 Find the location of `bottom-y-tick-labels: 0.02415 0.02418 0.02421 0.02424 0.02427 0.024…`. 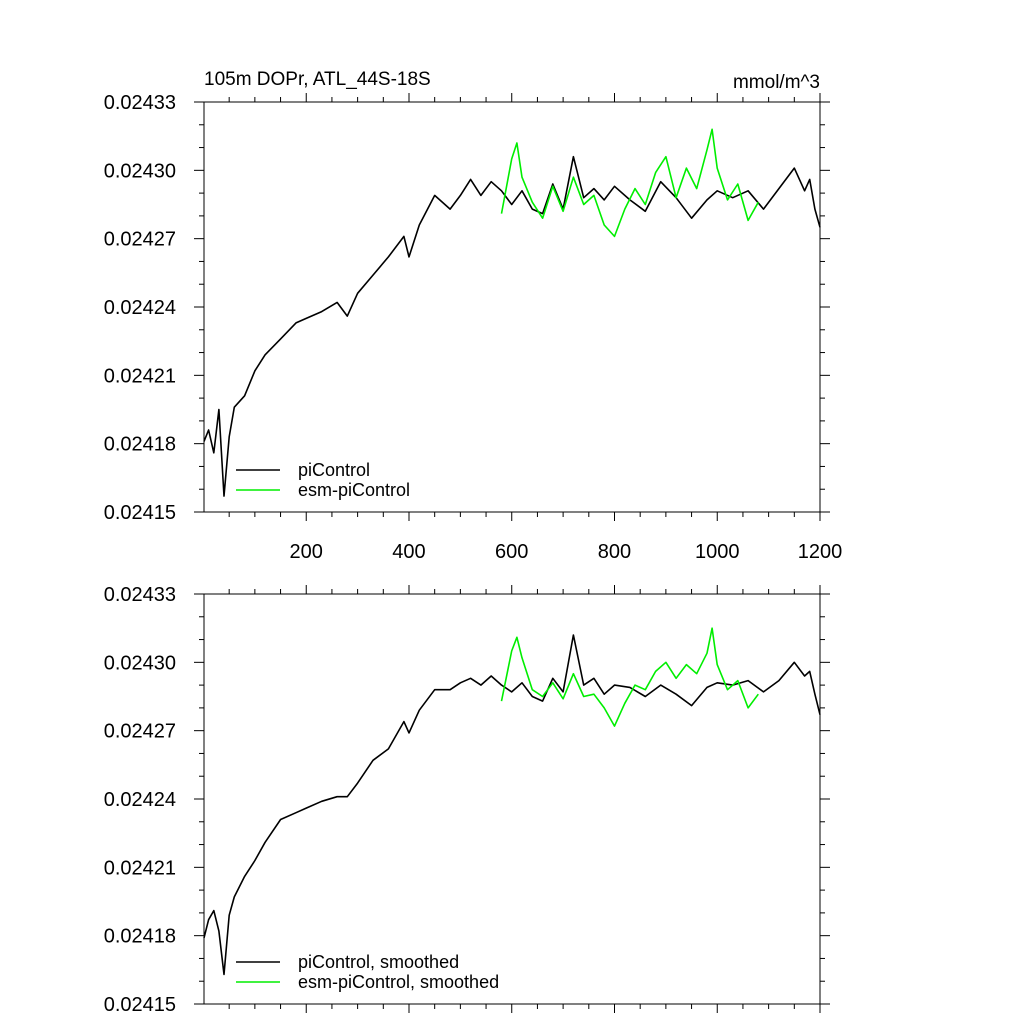

bottom-y-tick-labels: 0.02415 0.02418 0.02421 0.02424 0.02427 0.024… is located at coordinates (140, 800).